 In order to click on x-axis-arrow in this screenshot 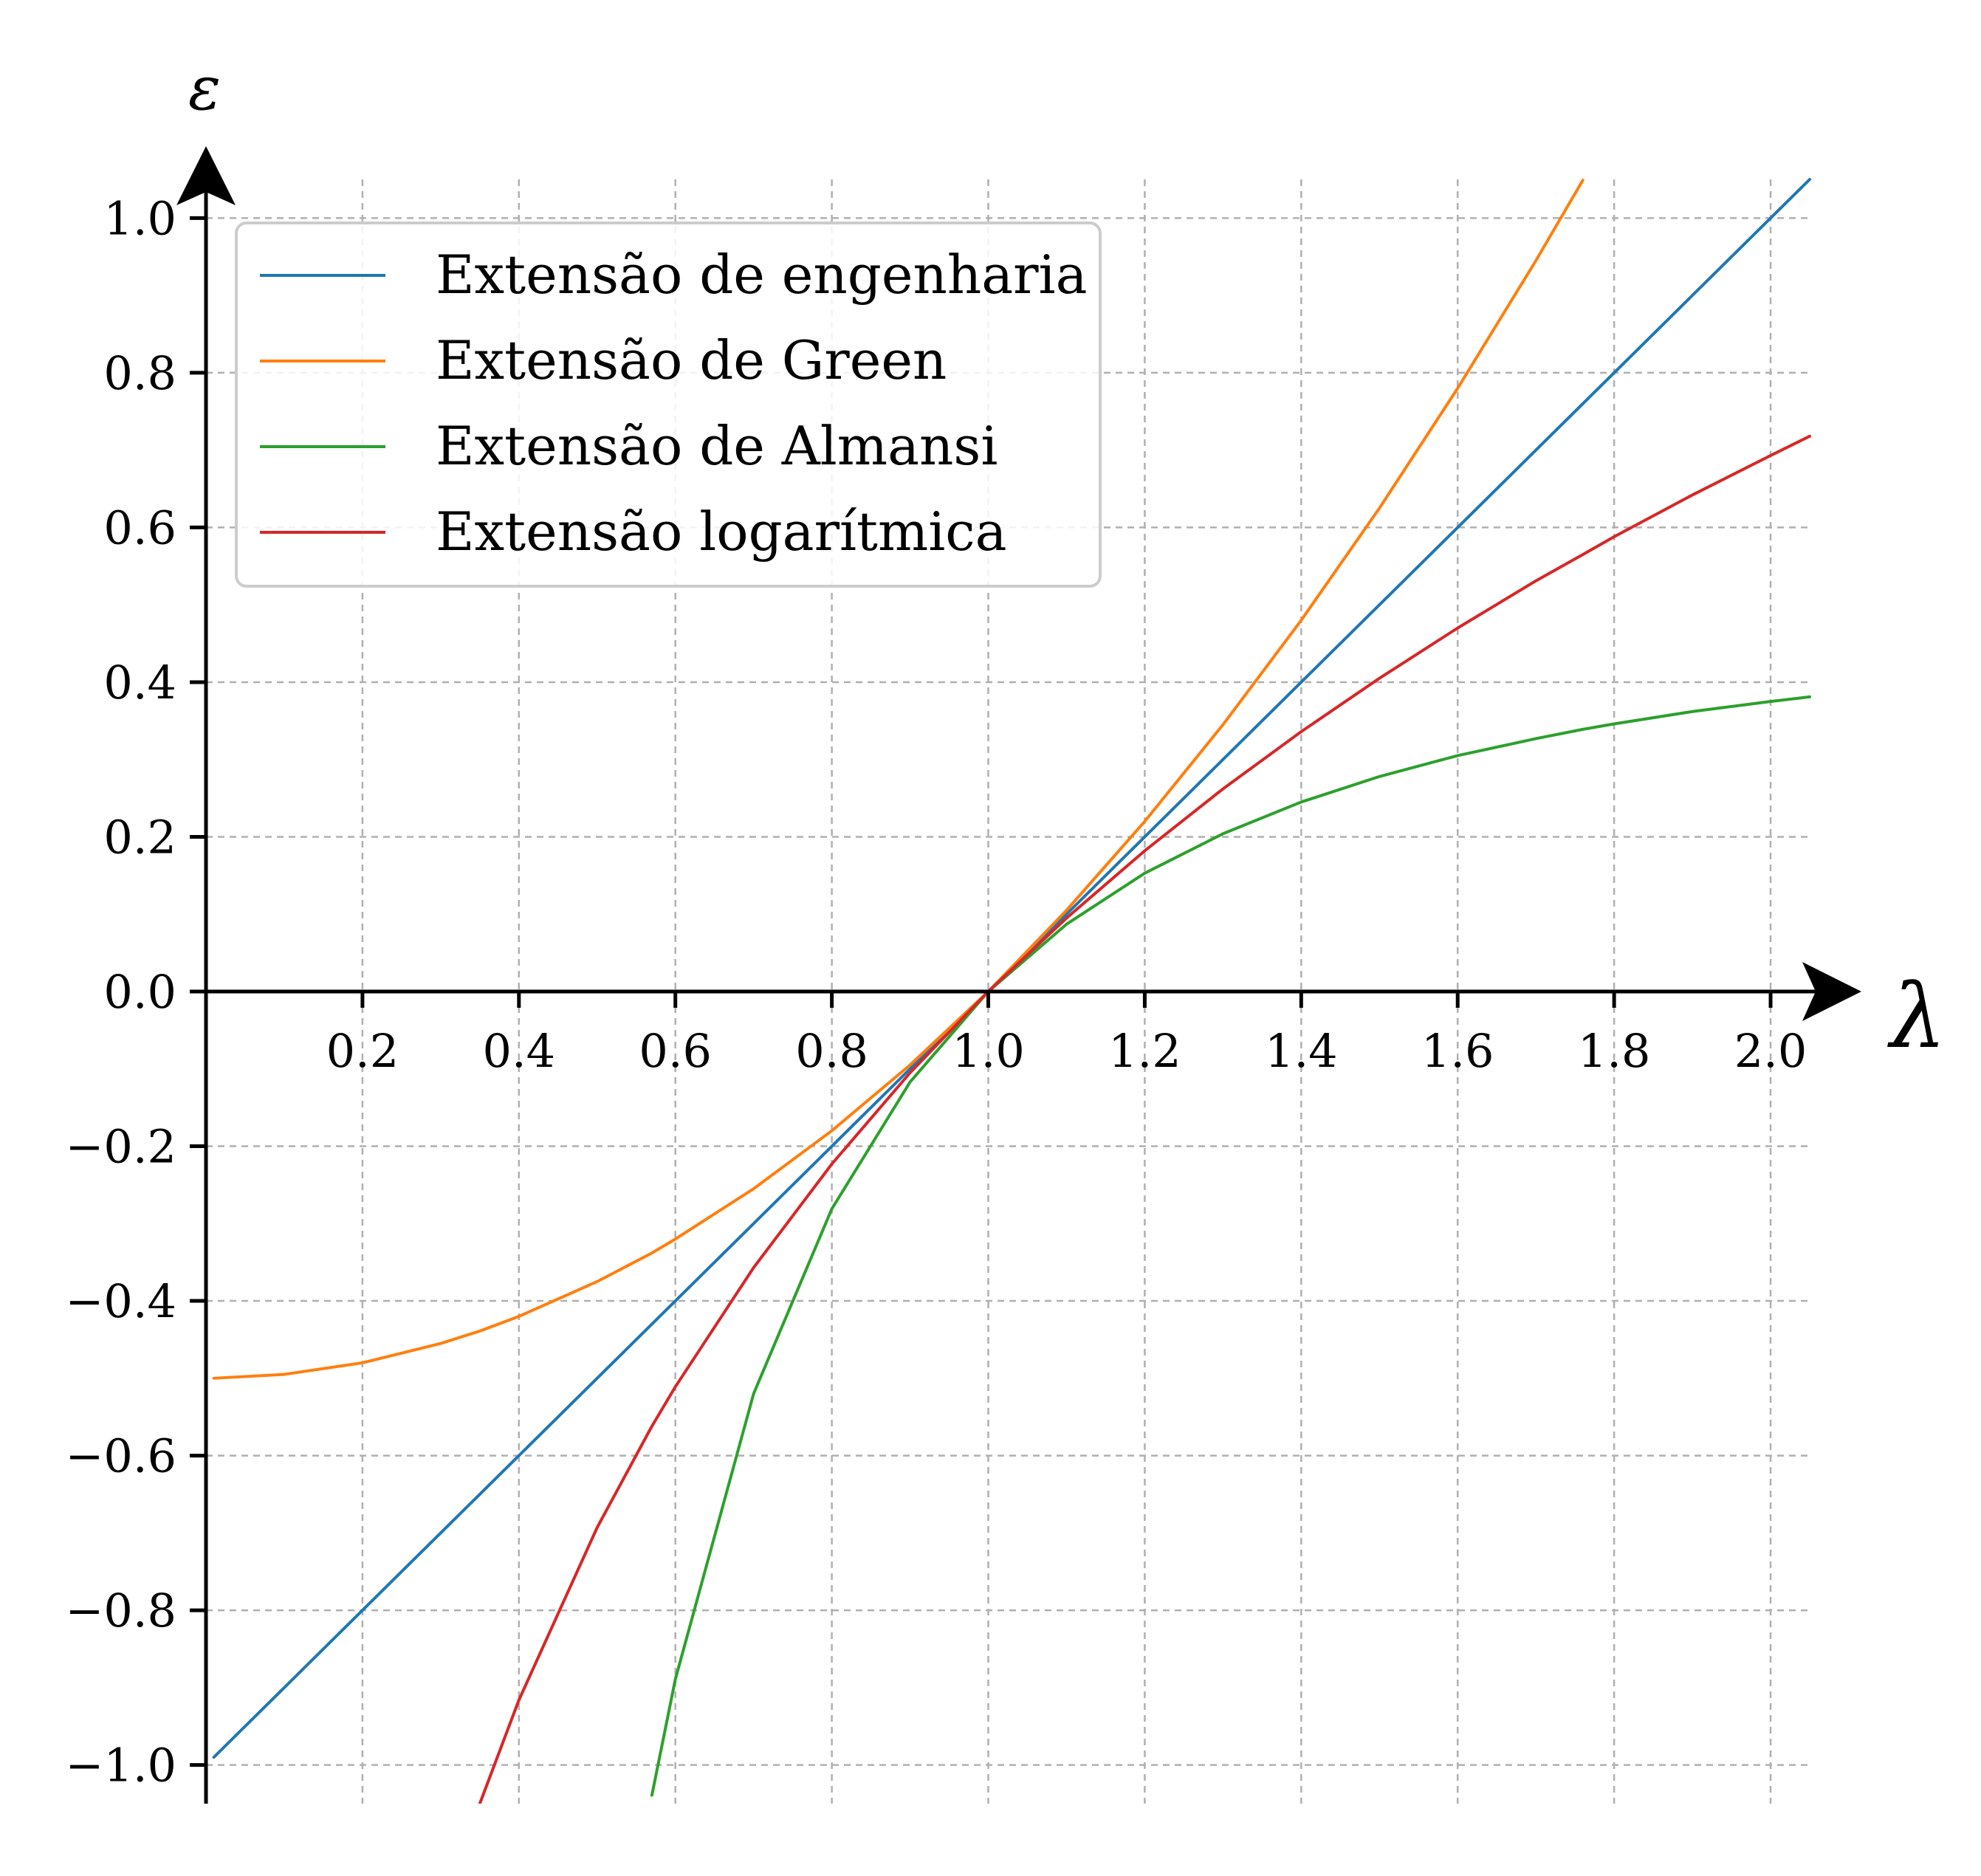, I will do `click(1831, 991)`.